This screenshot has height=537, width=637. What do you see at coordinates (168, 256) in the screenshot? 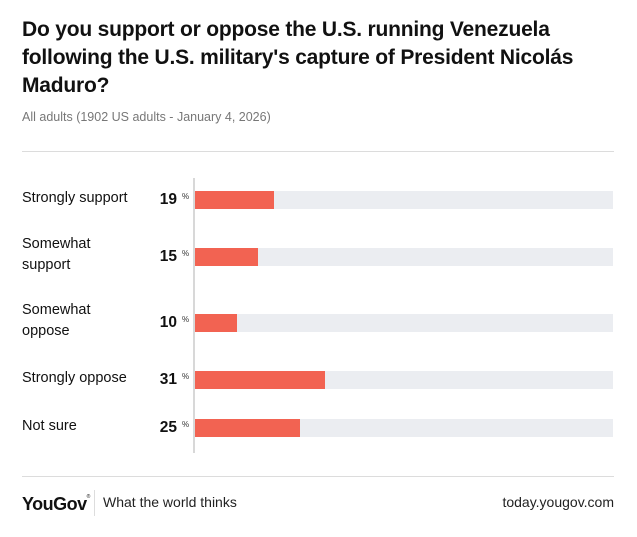
I see `value-label: 15` at bounding box center [168, 256].